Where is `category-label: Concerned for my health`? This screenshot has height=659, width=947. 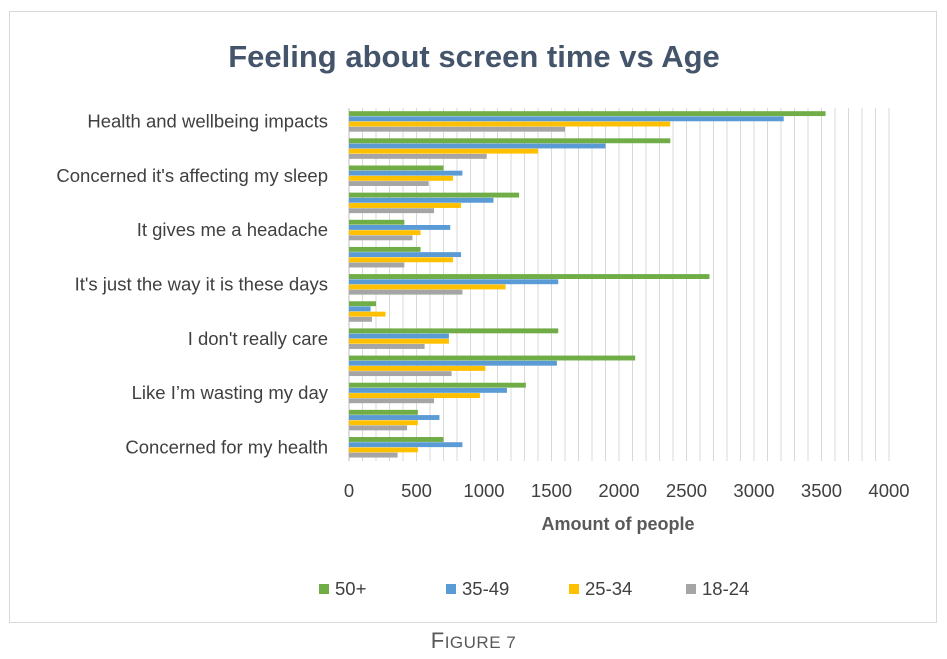
category-label: Concerned for my health is located at coordinates (226, 446).